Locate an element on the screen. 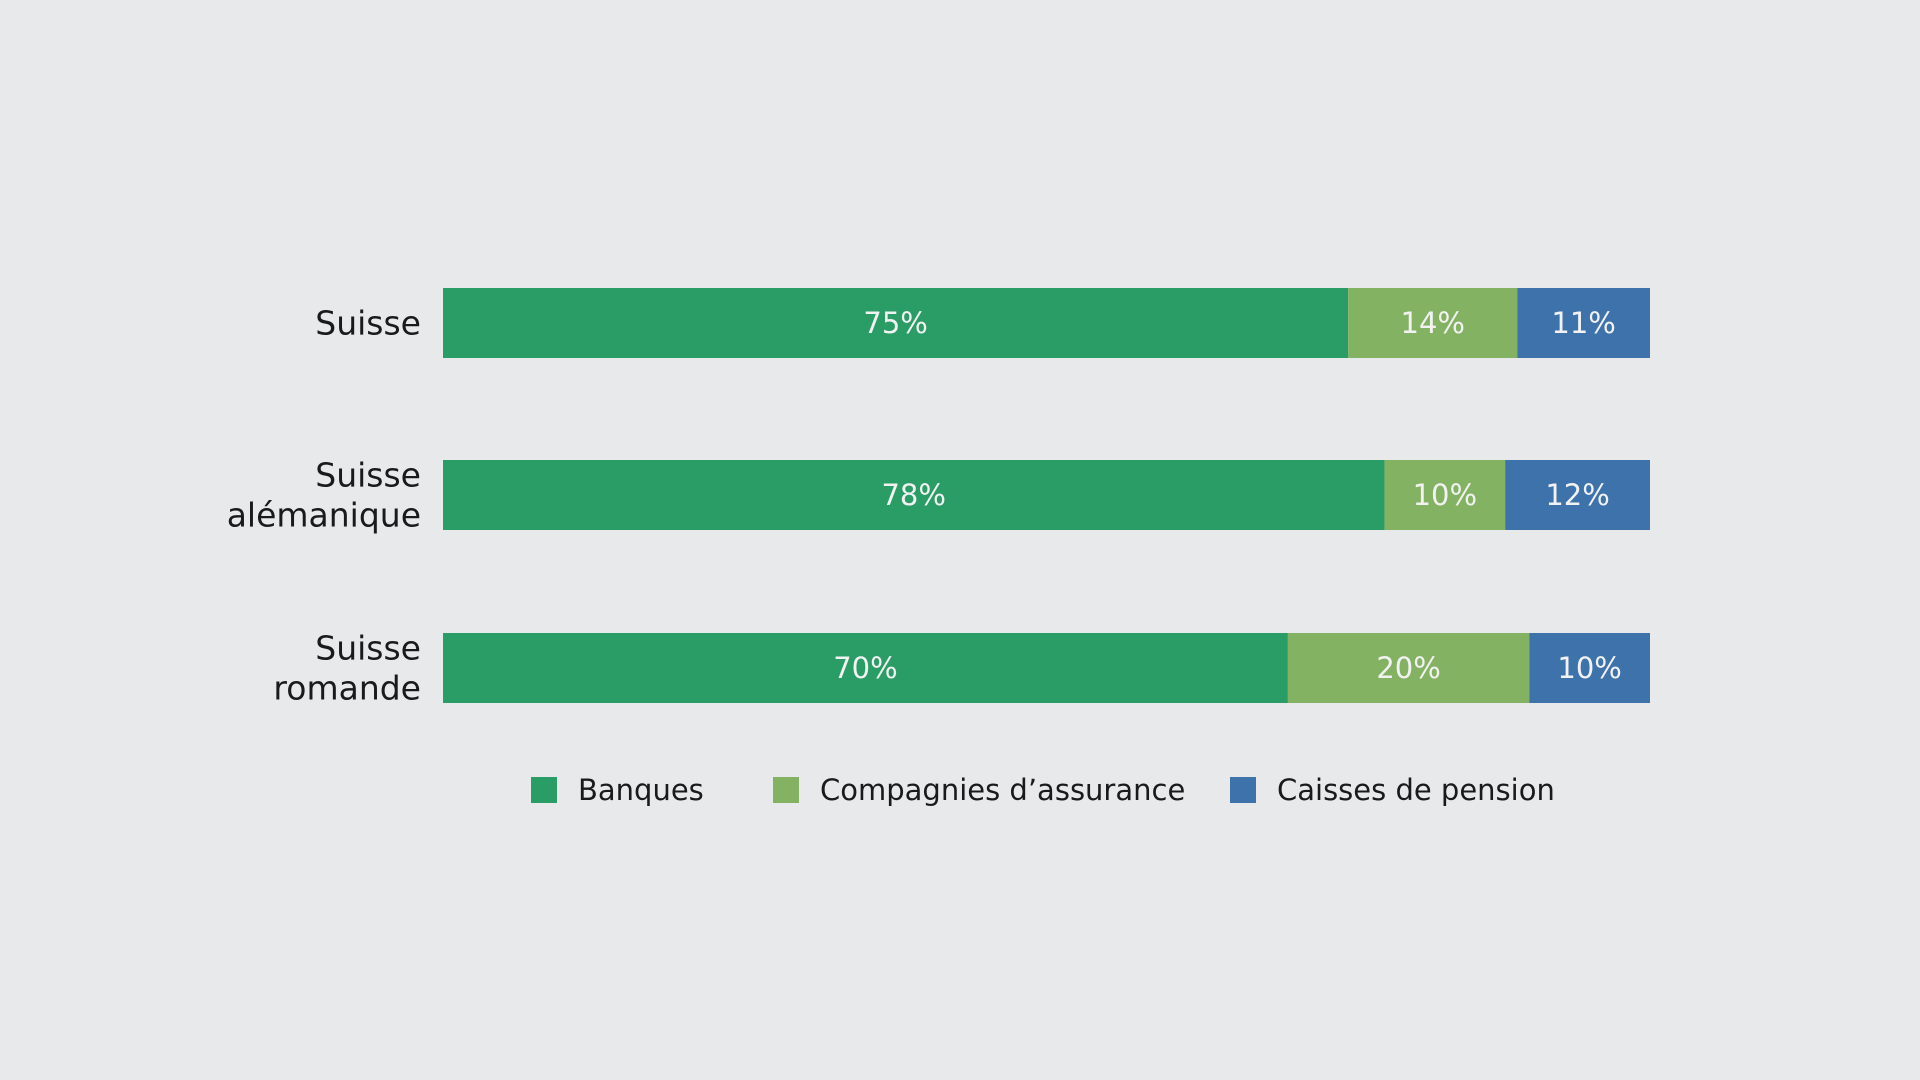 The height and width of the screenshot is (1080, 1920). data-label-suisse-romande-banques: 70% is located at coordinates (865, 668).